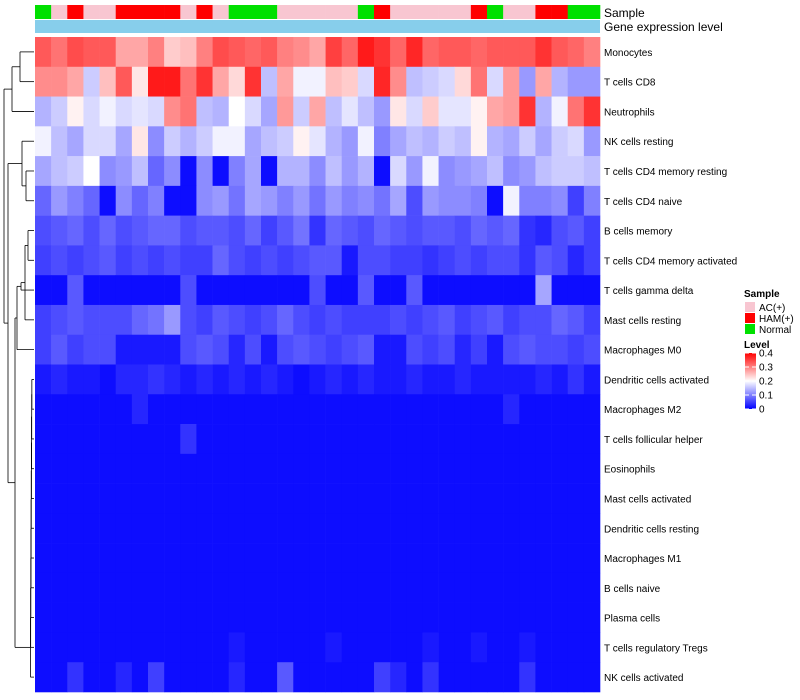 The height and width of the screenshot is (700, 800). What do you see at coordinates (670, 261) in the screenshot?
I see `row-label: T cells CD4 memory activated` at bounding box center [670, 261].